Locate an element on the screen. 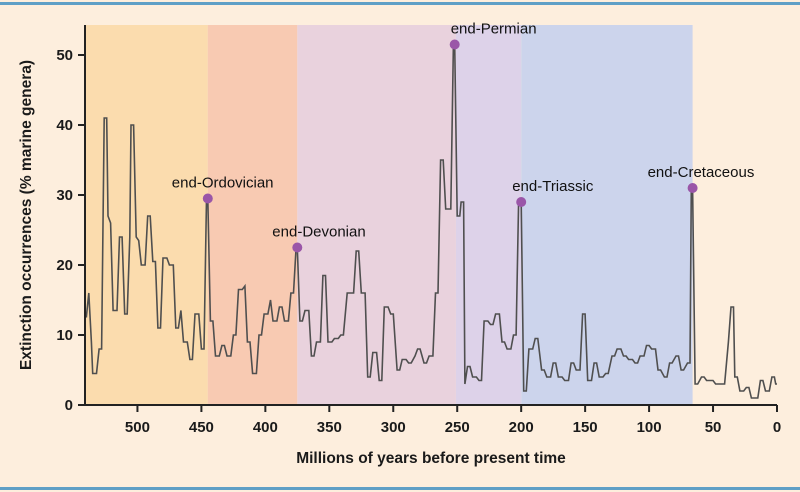  y-axis-title: Extinction occurrences (% marine genera) is located at coordinates (26, 215).